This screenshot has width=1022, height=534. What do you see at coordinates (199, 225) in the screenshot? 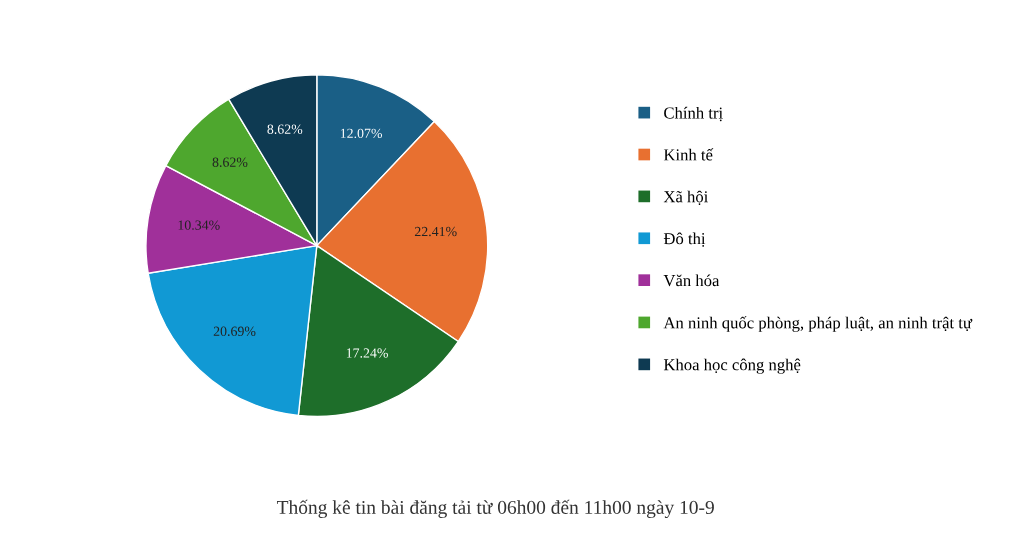
I see `data-label: 10.34%` at bounding box center [199, 225].